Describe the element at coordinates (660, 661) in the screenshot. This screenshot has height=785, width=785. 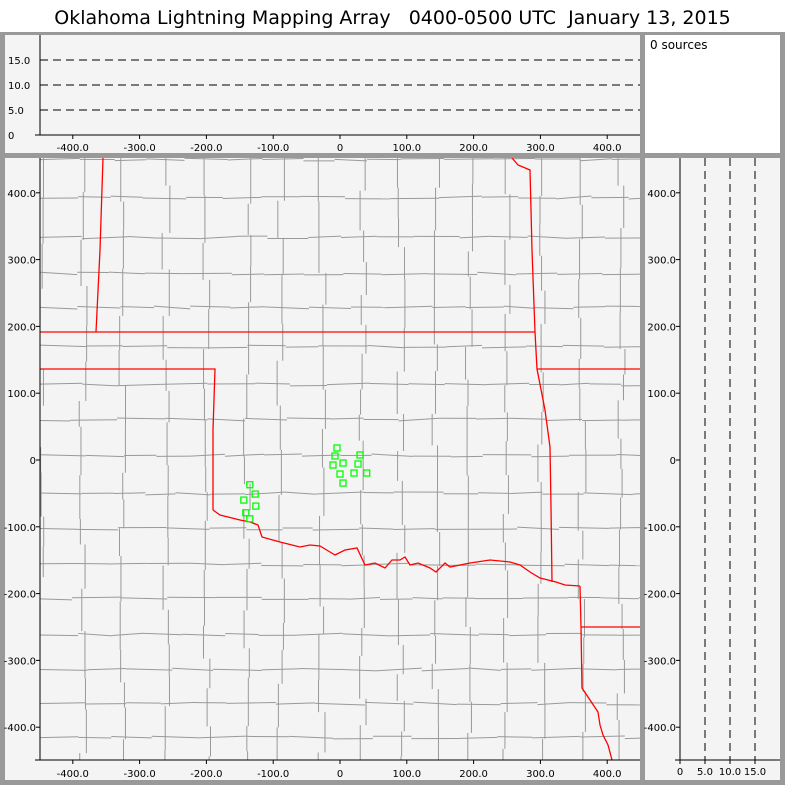
I see `side-y-tick-label: -300.0` at that location.